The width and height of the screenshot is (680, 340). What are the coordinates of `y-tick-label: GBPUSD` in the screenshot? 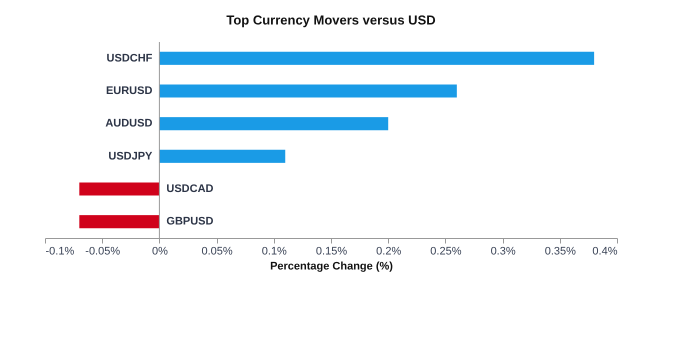 It's located at (190, 222).